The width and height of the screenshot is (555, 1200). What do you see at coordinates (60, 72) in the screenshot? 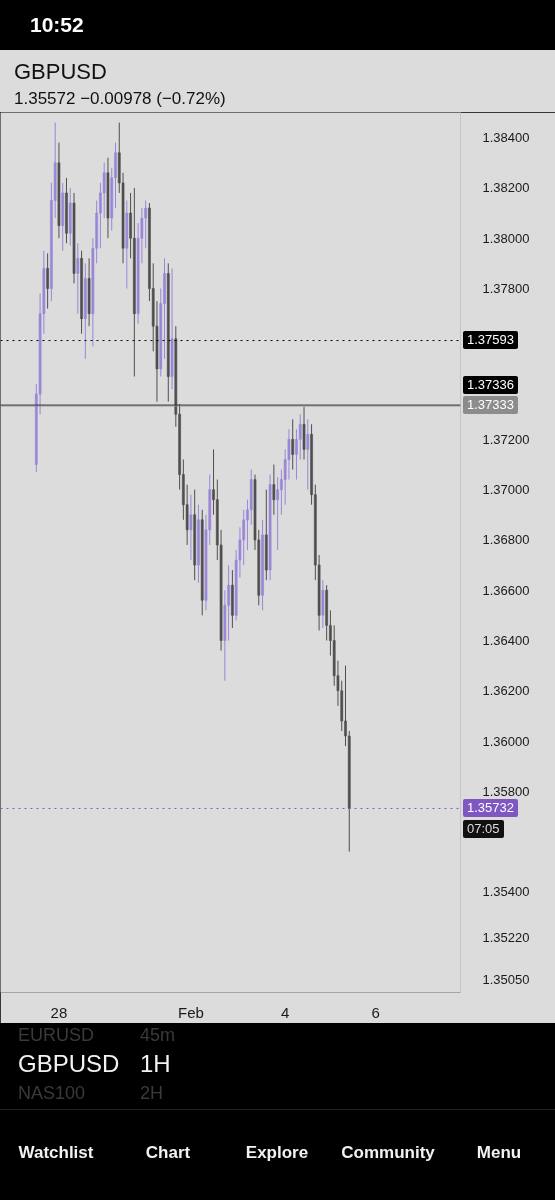
I see `chart-title: GBPUSD` at bounding box center [60, 72].